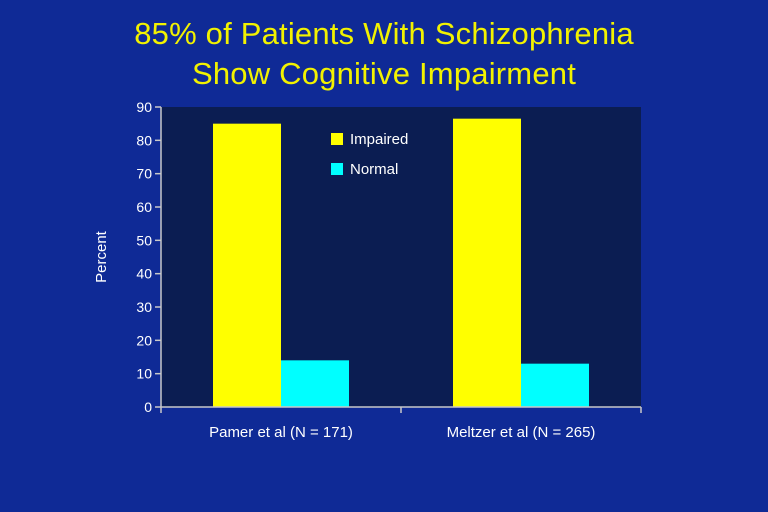  I want to click on title-line-1: 85% of Patients With Schizophrenia, so click(384, 33).